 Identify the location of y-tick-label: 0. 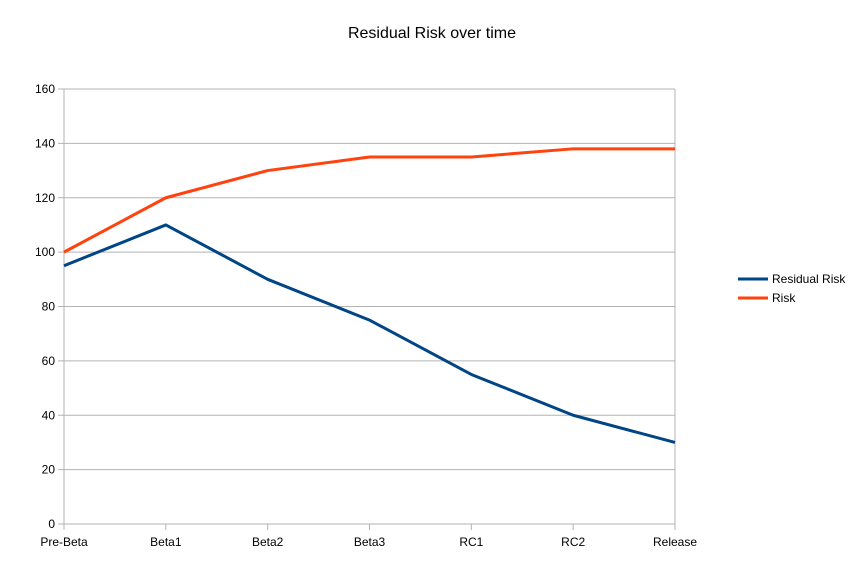
(51, 524).